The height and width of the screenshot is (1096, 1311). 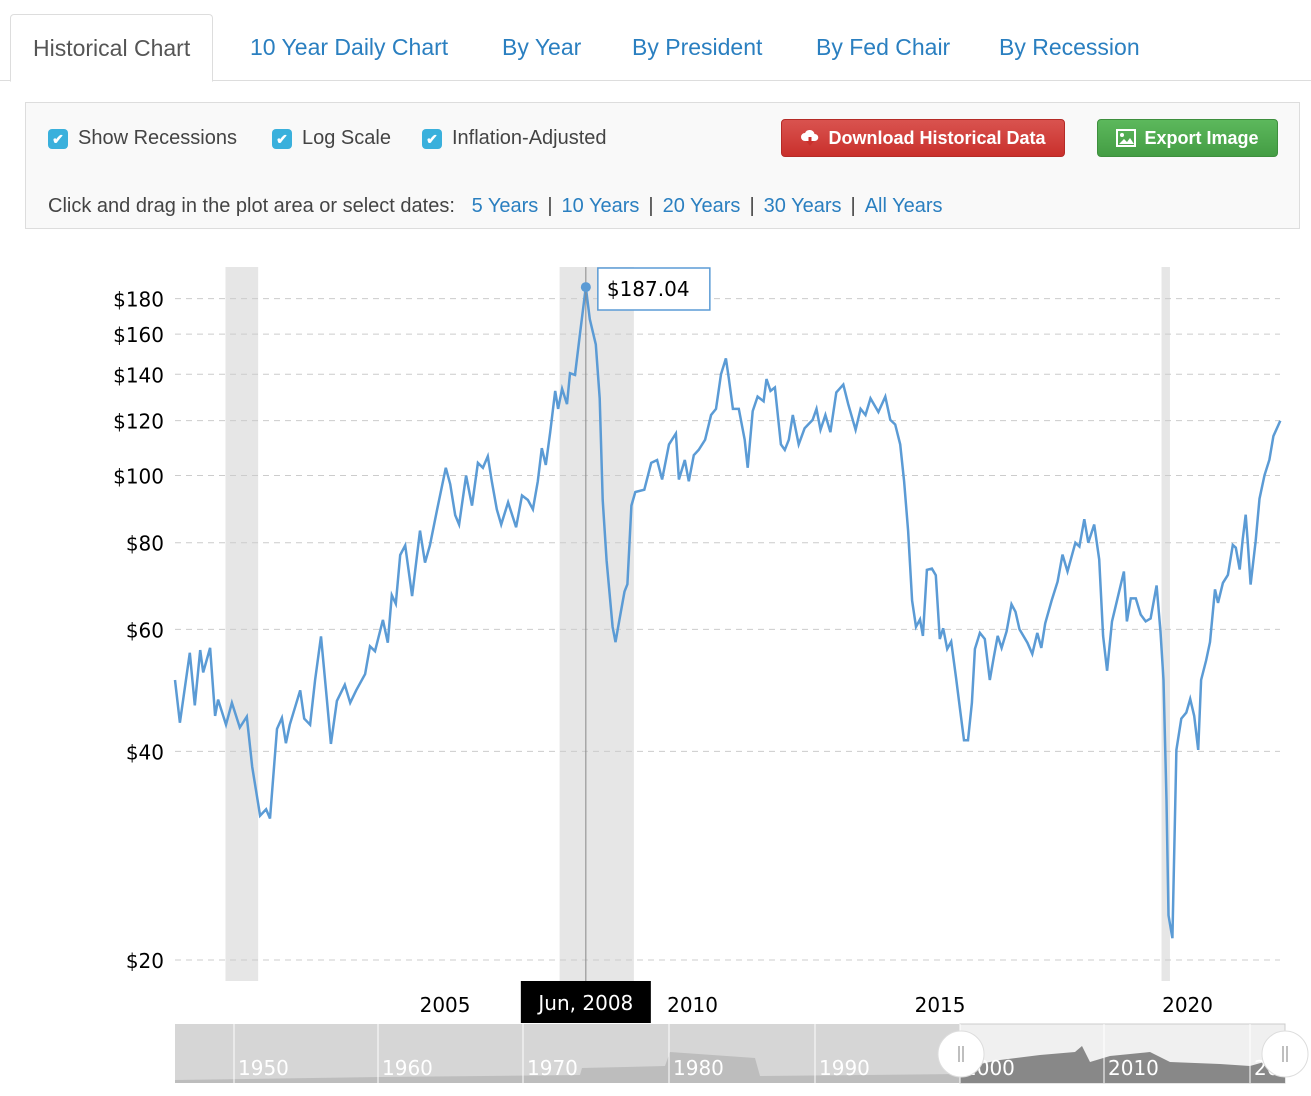 What do you see at coordinates (1285, 1054) in the screenshot?
I see `navigator-right-handle` at bounding box center [1285, 1054].